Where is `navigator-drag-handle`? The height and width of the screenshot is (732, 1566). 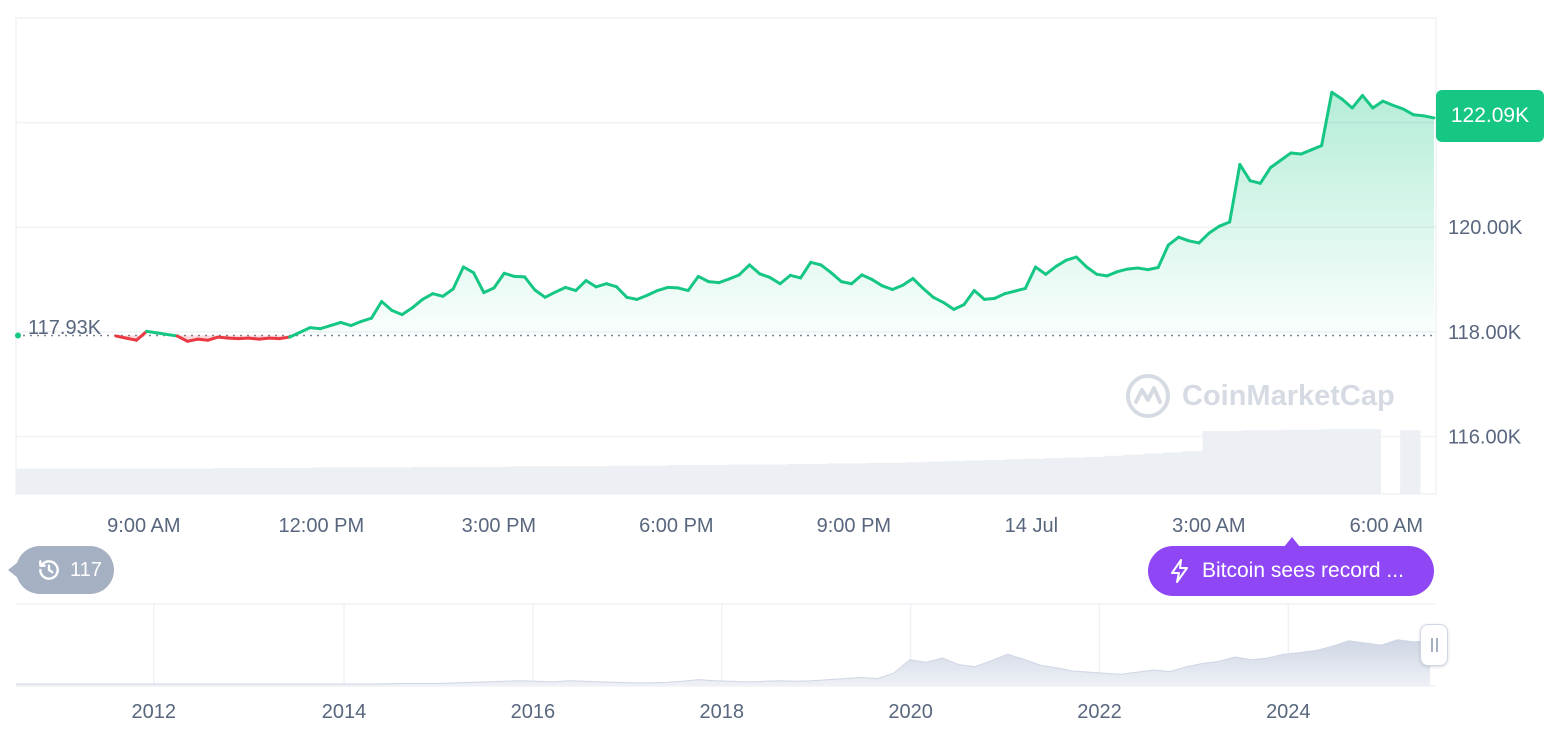 navigator-drag-handle is located at coordinates (1434, 645).